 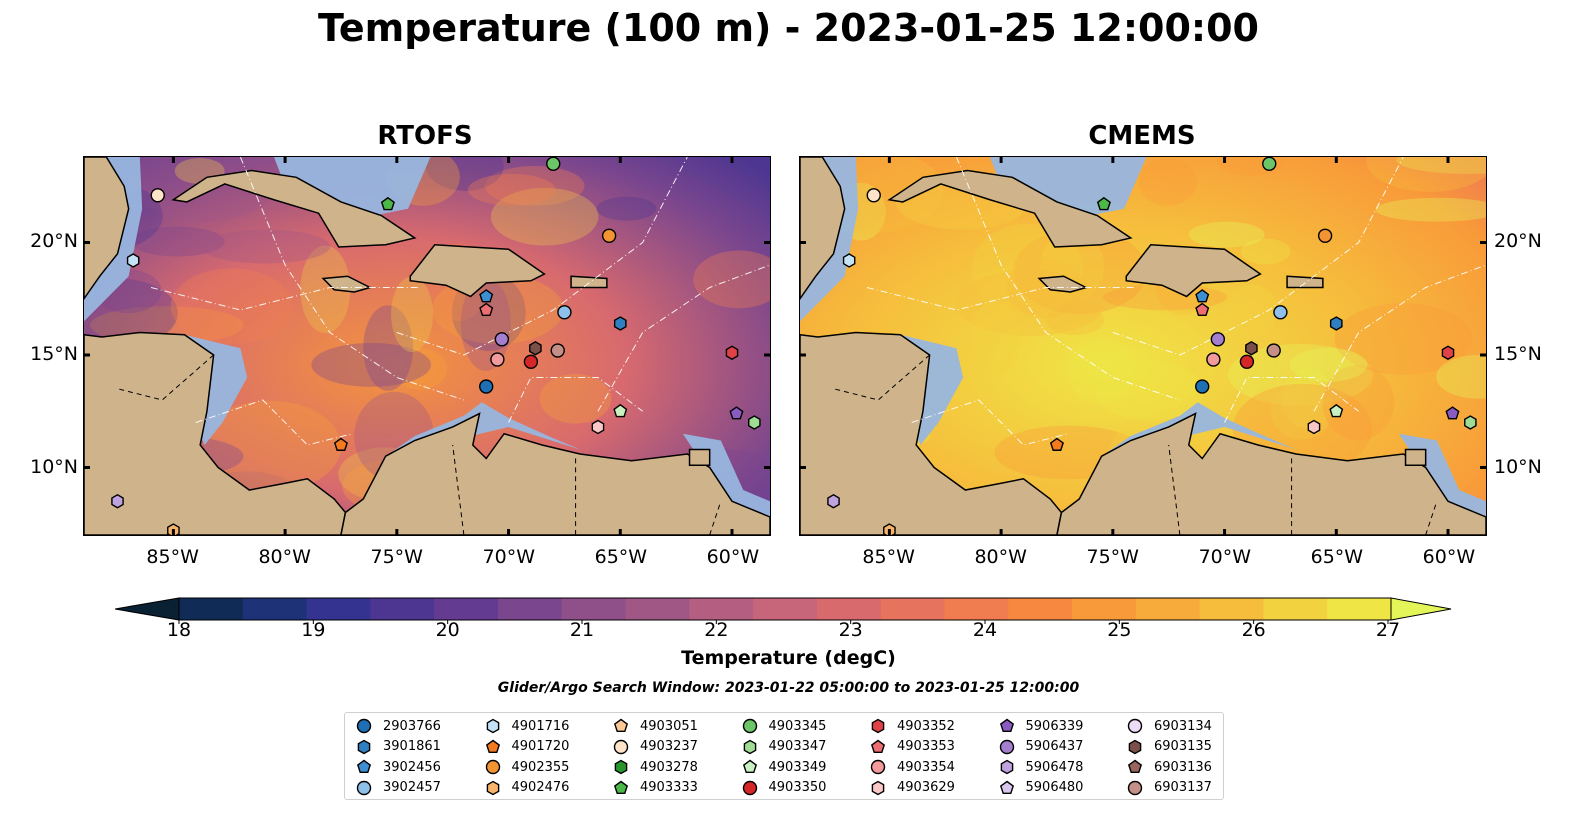 What do you see at coordinates (926, 746) in the screenshot?
I see `legend-label: 4903353` at bounding box center [926, 746].